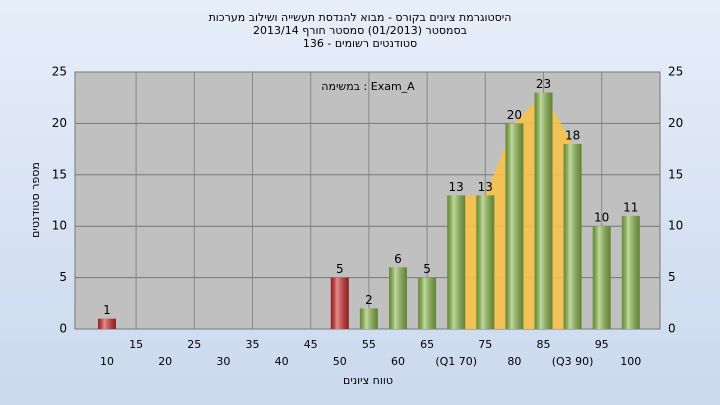 The width and height of the screenshot is (720, 405). What do you see at coordinates (369, 344) in the screenshot?
I see `x-tick-label: 55` at bounding box center [369, 344].